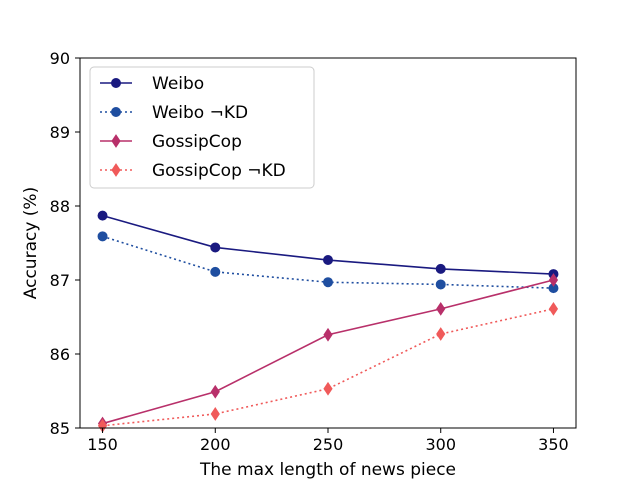  I want to click on legend-item-weibo-kd: Weibo ¬KD, so click(174, 113).